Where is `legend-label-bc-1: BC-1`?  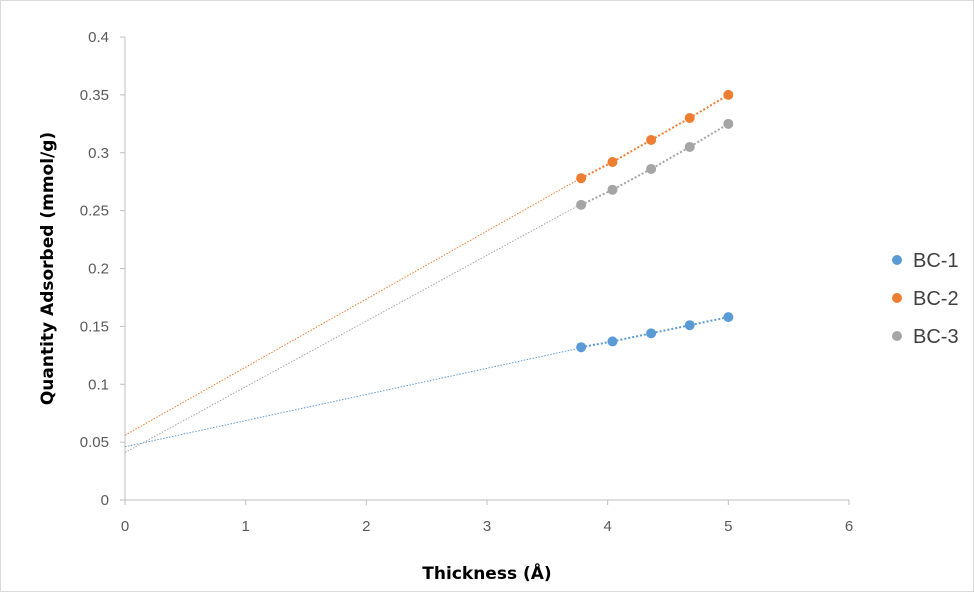
legend-label-bc-1: BC-1 is located at coordinates (936, 261).